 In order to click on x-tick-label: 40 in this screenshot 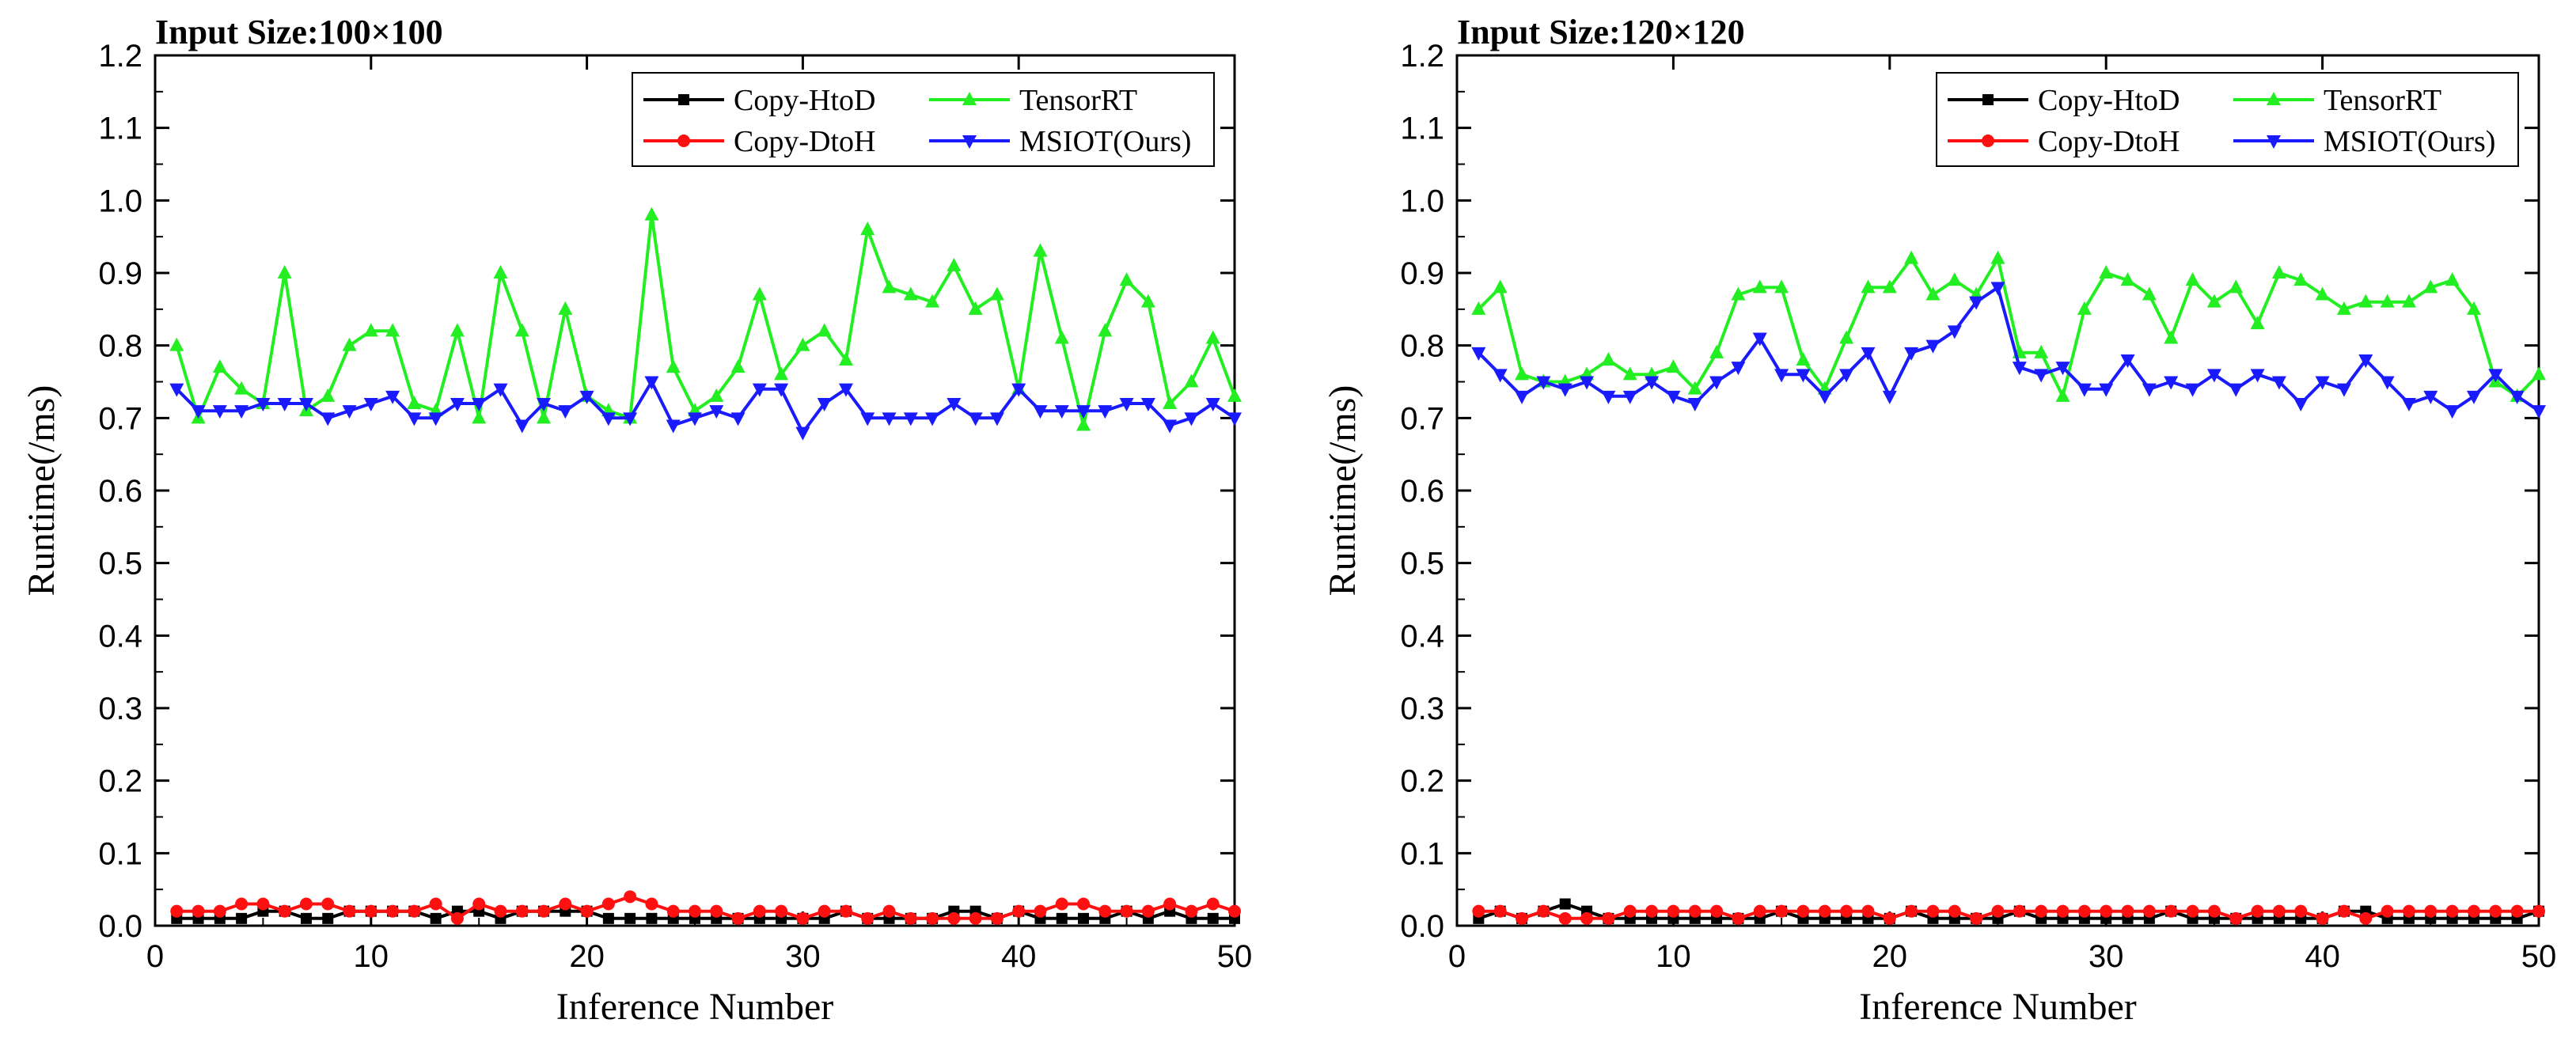, I will do `click(1019, 956)`.